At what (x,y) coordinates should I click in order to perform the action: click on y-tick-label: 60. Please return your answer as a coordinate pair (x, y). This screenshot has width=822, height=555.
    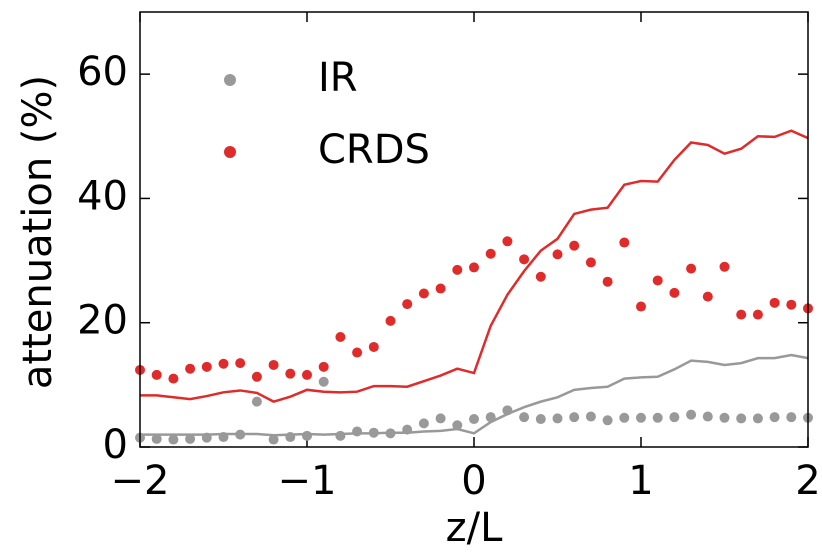
    Looking at the image, I should click on (102, 72).